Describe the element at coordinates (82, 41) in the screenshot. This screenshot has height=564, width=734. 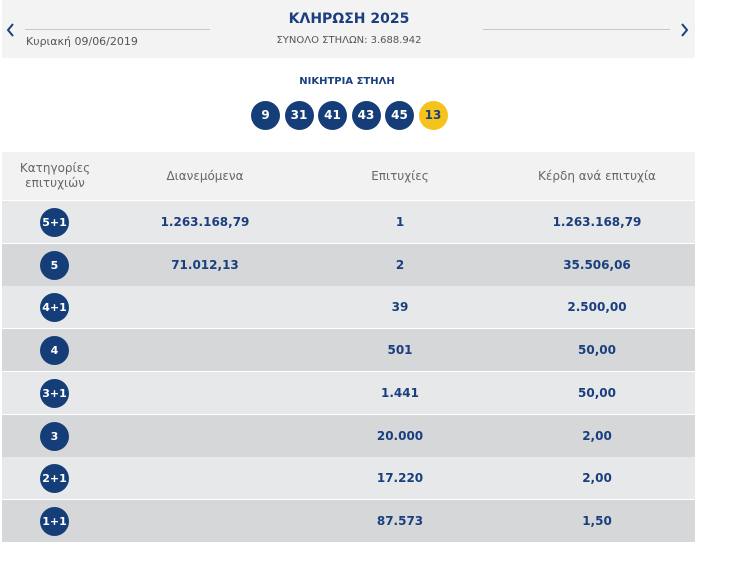
I see `draw-date: Κυριακή 09/06/2019` at that location.